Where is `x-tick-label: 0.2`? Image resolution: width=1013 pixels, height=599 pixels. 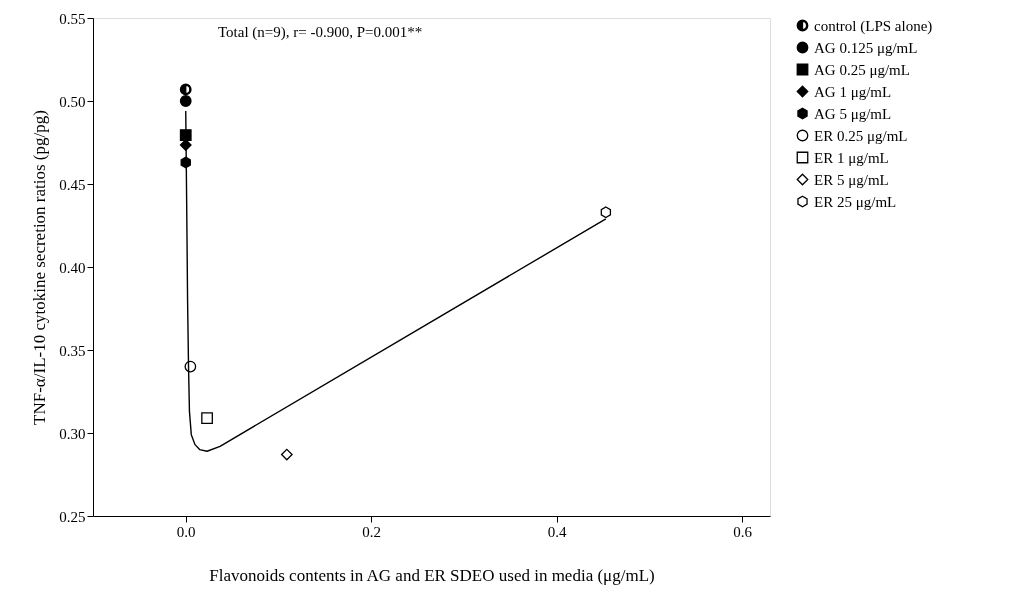
x-tick-label: 0.2 is located at coordinates (372, 531).